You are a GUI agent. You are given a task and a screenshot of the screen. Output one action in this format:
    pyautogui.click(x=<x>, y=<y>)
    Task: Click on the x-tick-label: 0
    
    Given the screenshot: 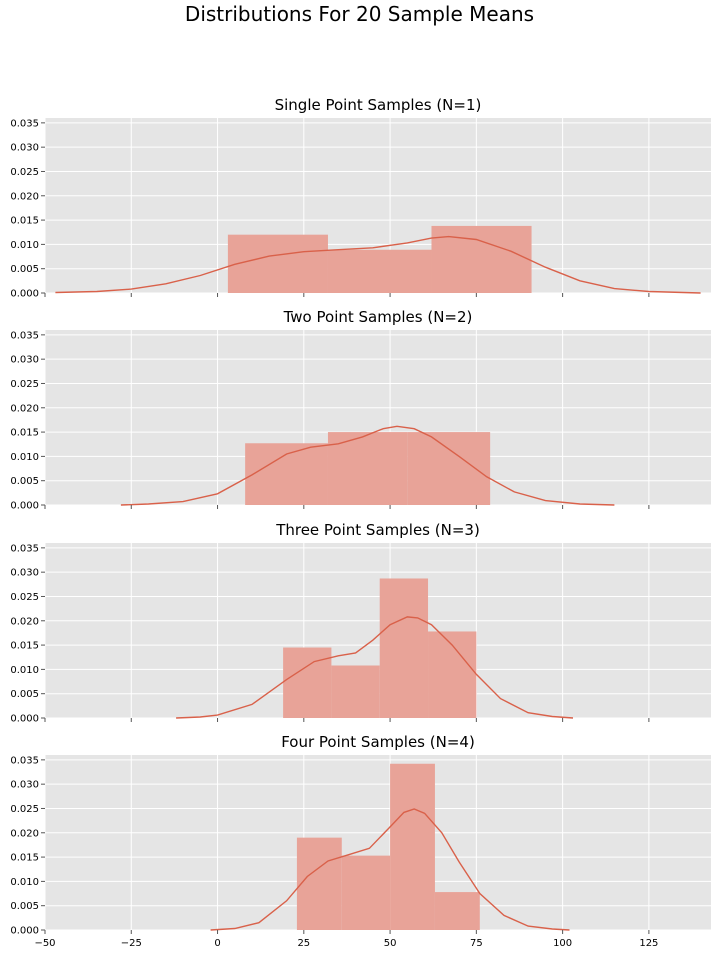 What is the action you would take?
    pyautogui.click(x=217, y=943)
    